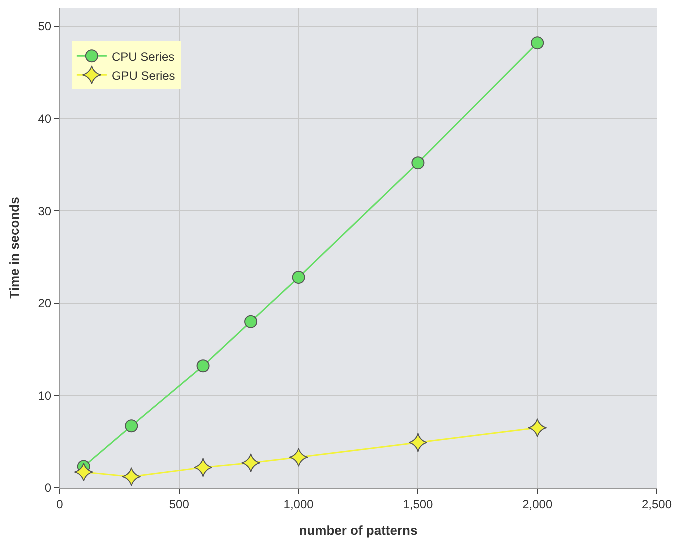 The image size is (680, 544). What do you see at coordinates (45, 211) in the screenshot?
I see `y-tick-label: 30` at bounding box center [45, 211].